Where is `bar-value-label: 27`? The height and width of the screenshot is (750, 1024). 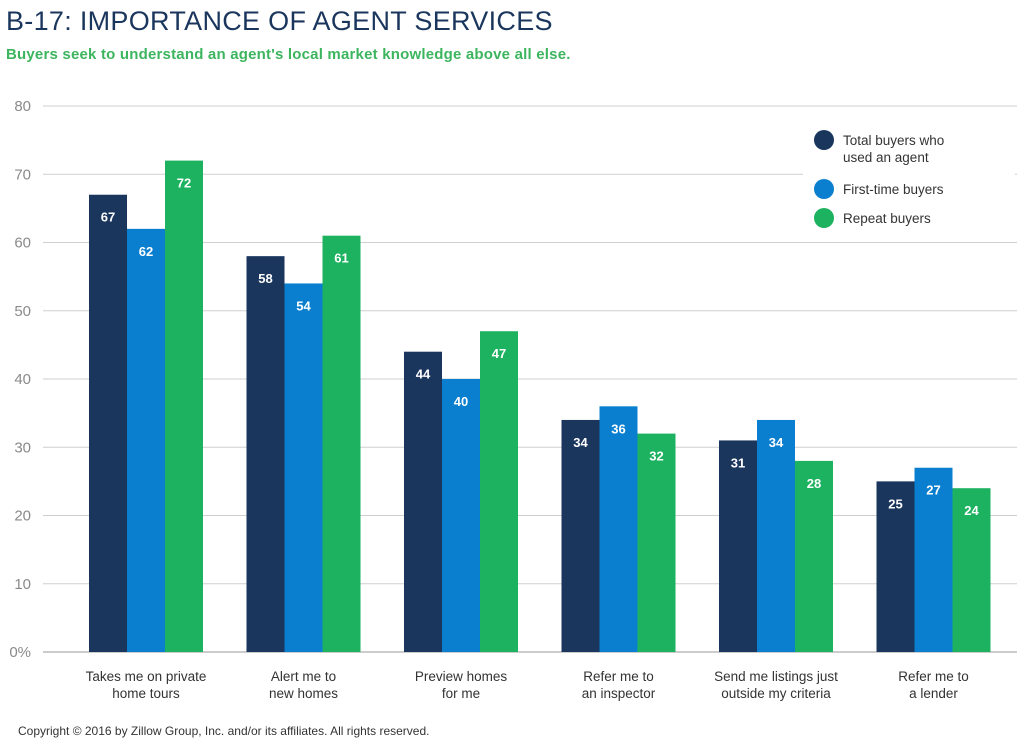 bar-value-label: 27 is located at coordinates (933, 490).